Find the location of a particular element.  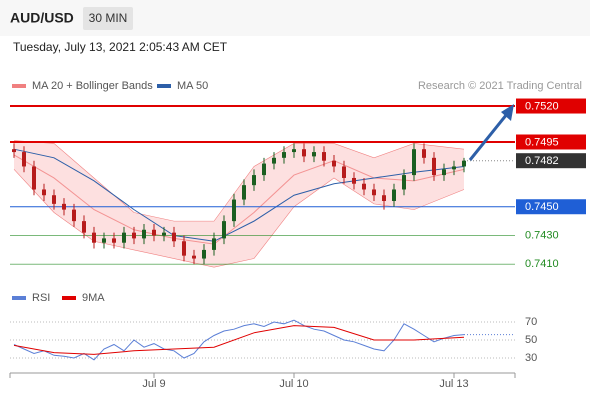

legend-label: MA 20 + Bollinger Bands is located at coordinates (92, 86).